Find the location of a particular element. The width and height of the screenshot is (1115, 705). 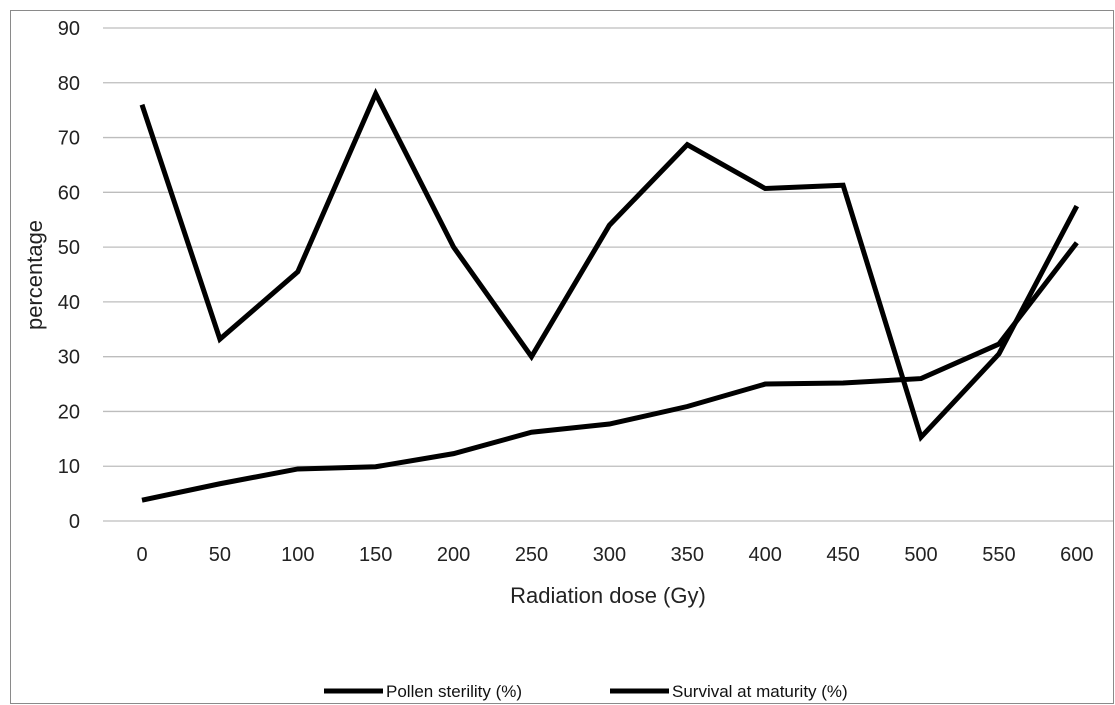

x-axis-ticks: 0 50 100 150 200 250 300 350 400 450 500 550 600 is located at coordinates (614, 555).